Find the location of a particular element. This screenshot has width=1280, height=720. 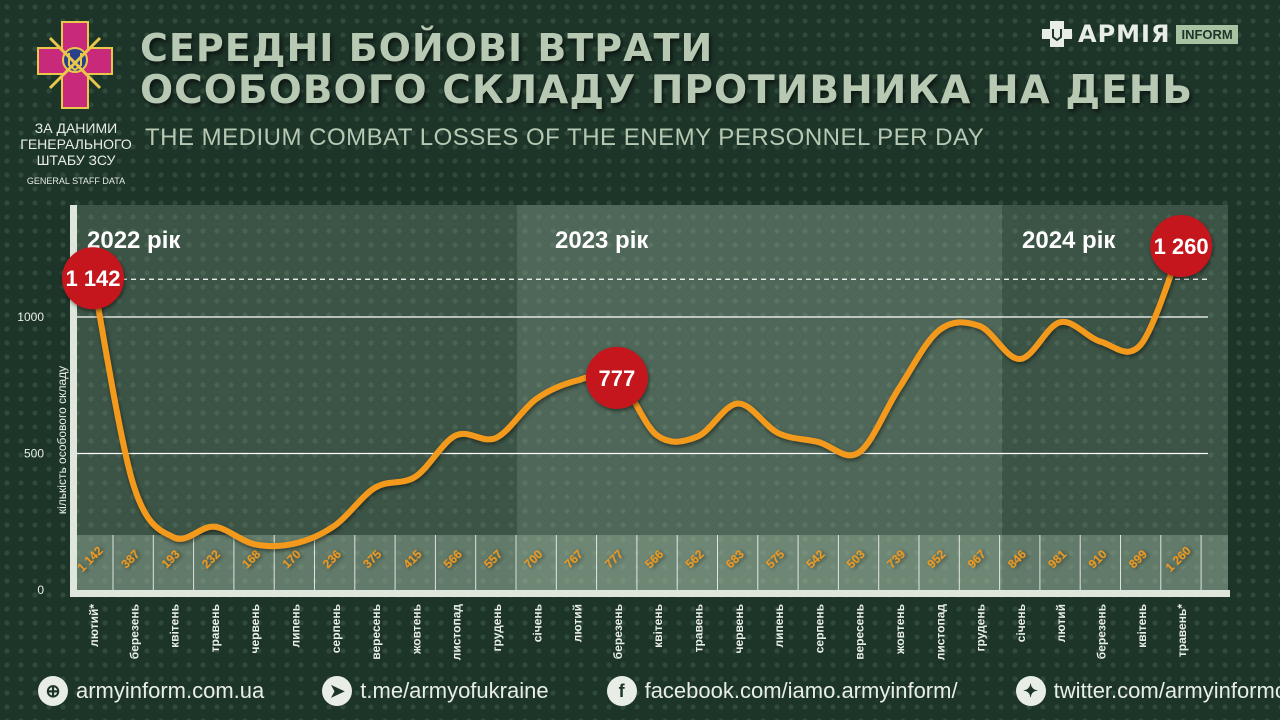

footer-site-text: armyinform.com.ua is located at coordinates (170, 690).